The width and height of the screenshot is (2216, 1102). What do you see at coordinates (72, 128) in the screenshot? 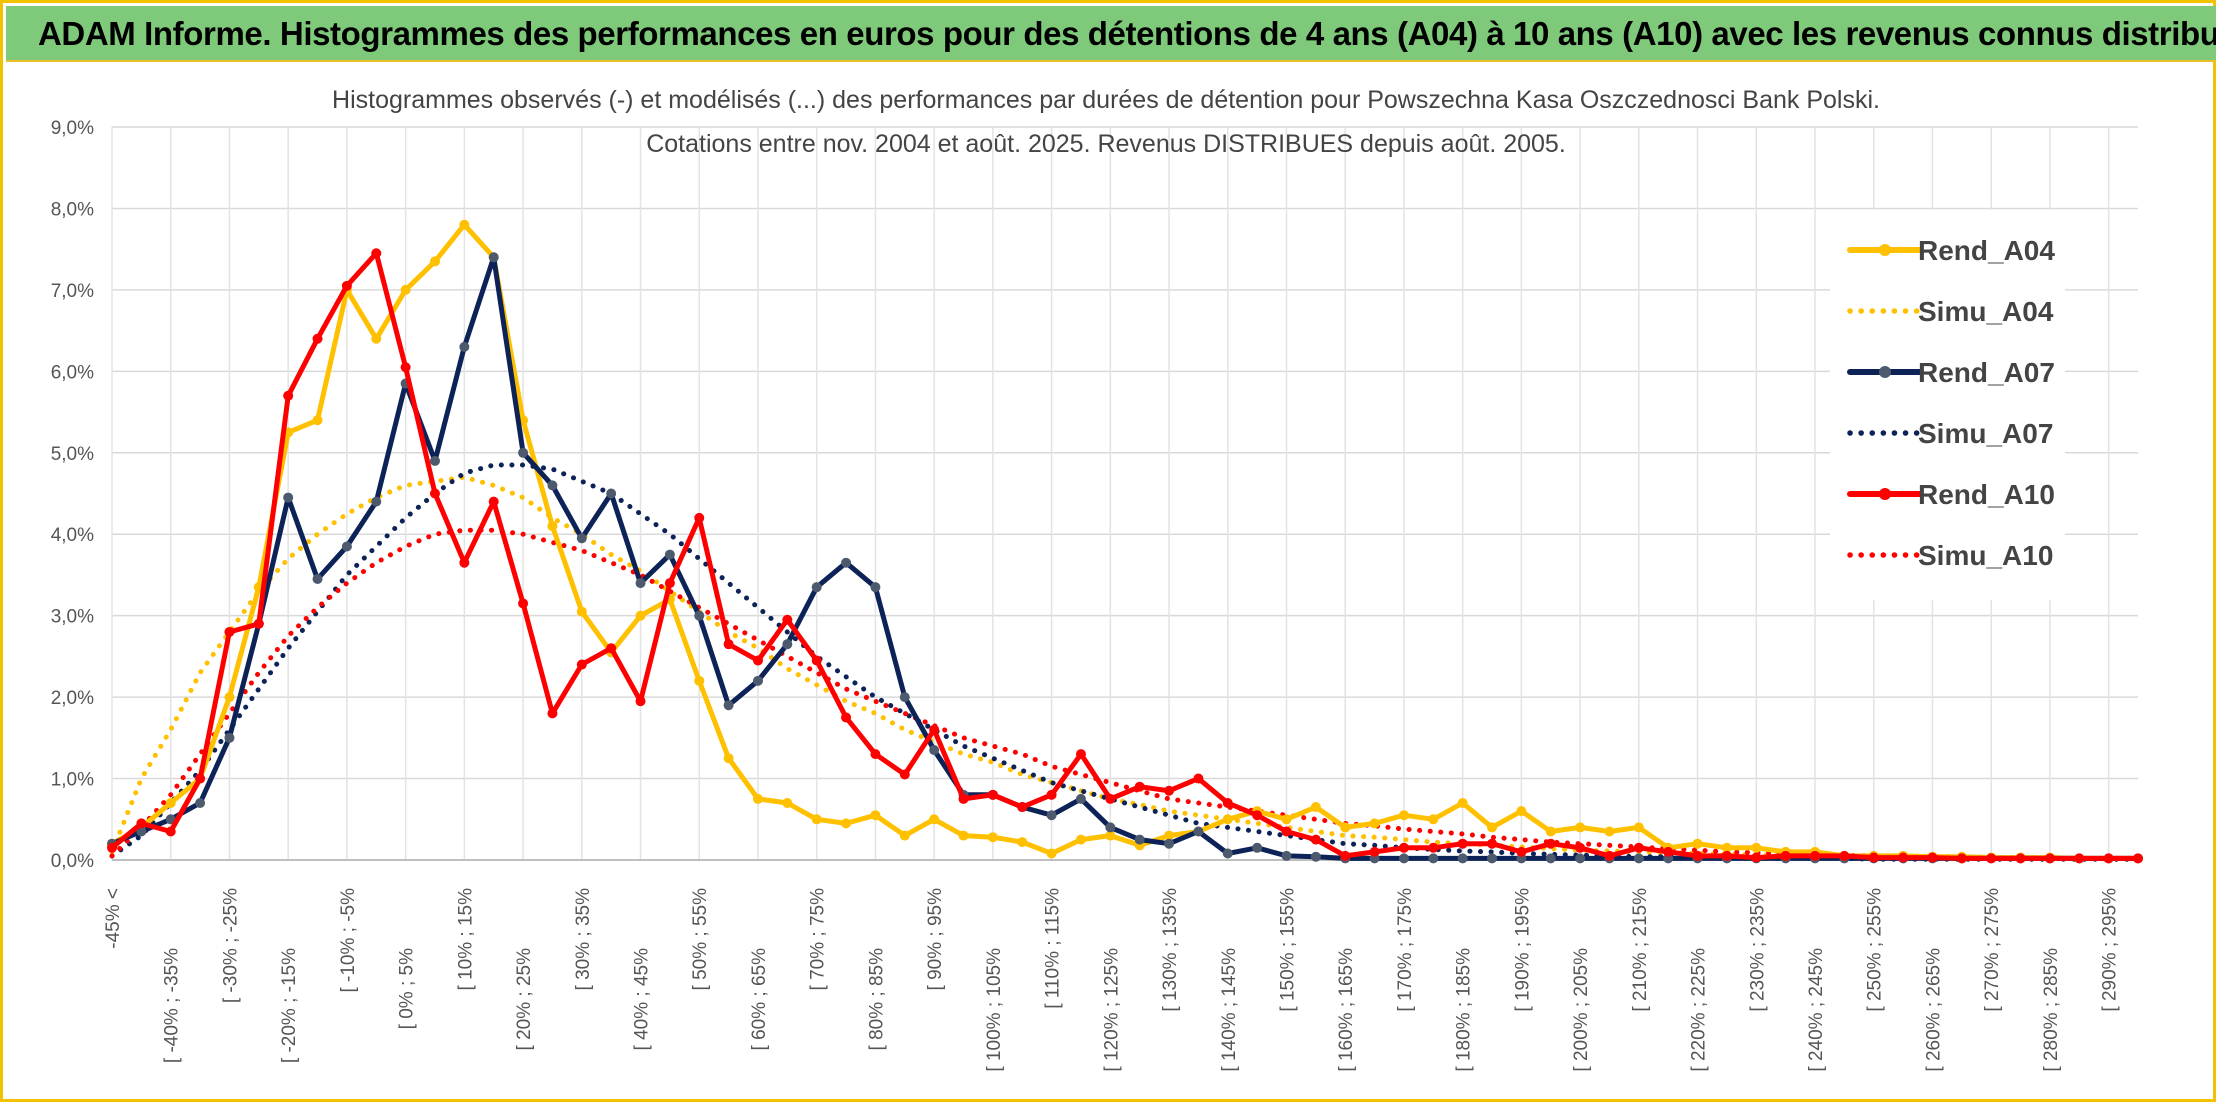
I see `y-tick-label: 9,0%` at bounding box center [72, 128].